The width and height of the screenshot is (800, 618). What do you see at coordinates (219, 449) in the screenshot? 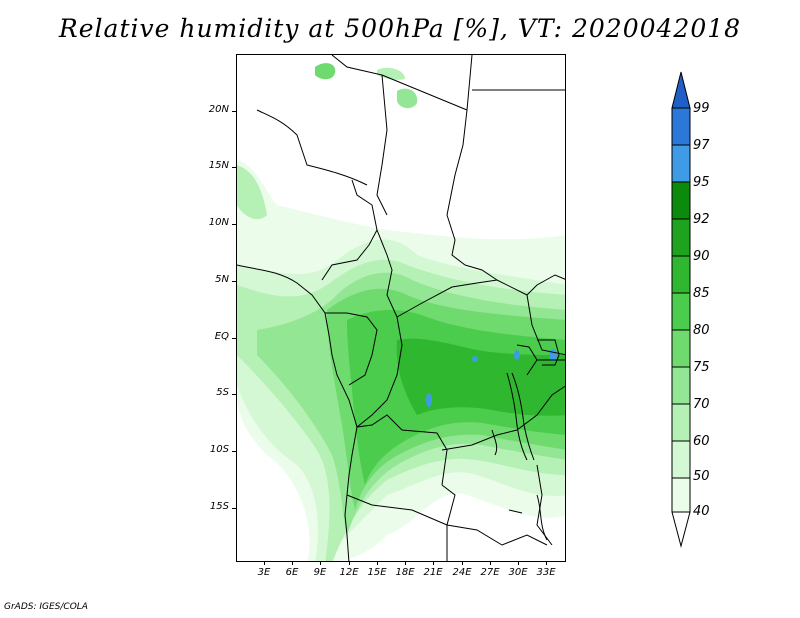
I see `lat-label-10s: 10S` at bounding box center [219, 449].